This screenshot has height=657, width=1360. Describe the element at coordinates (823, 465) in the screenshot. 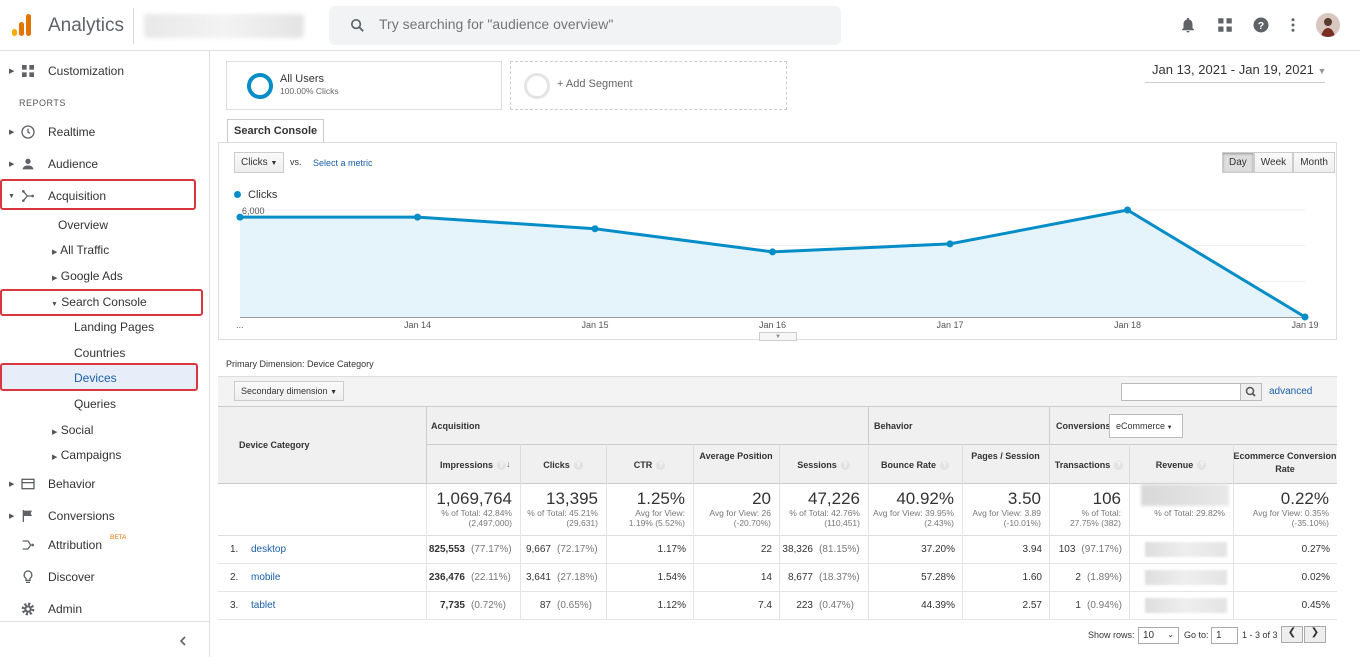

I see `column-header-sessions: Sessions?` at that location.